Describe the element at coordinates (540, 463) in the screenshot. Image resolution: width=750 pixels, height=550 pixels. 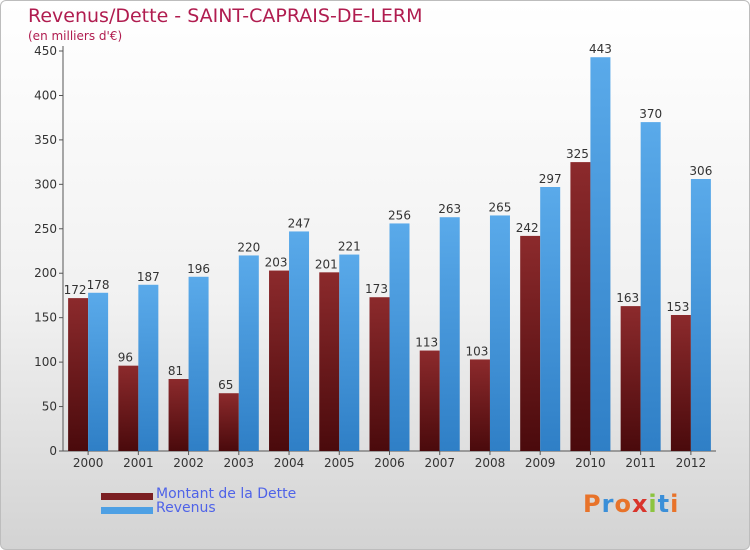
I see `x-tick-label: 2009` at that location.